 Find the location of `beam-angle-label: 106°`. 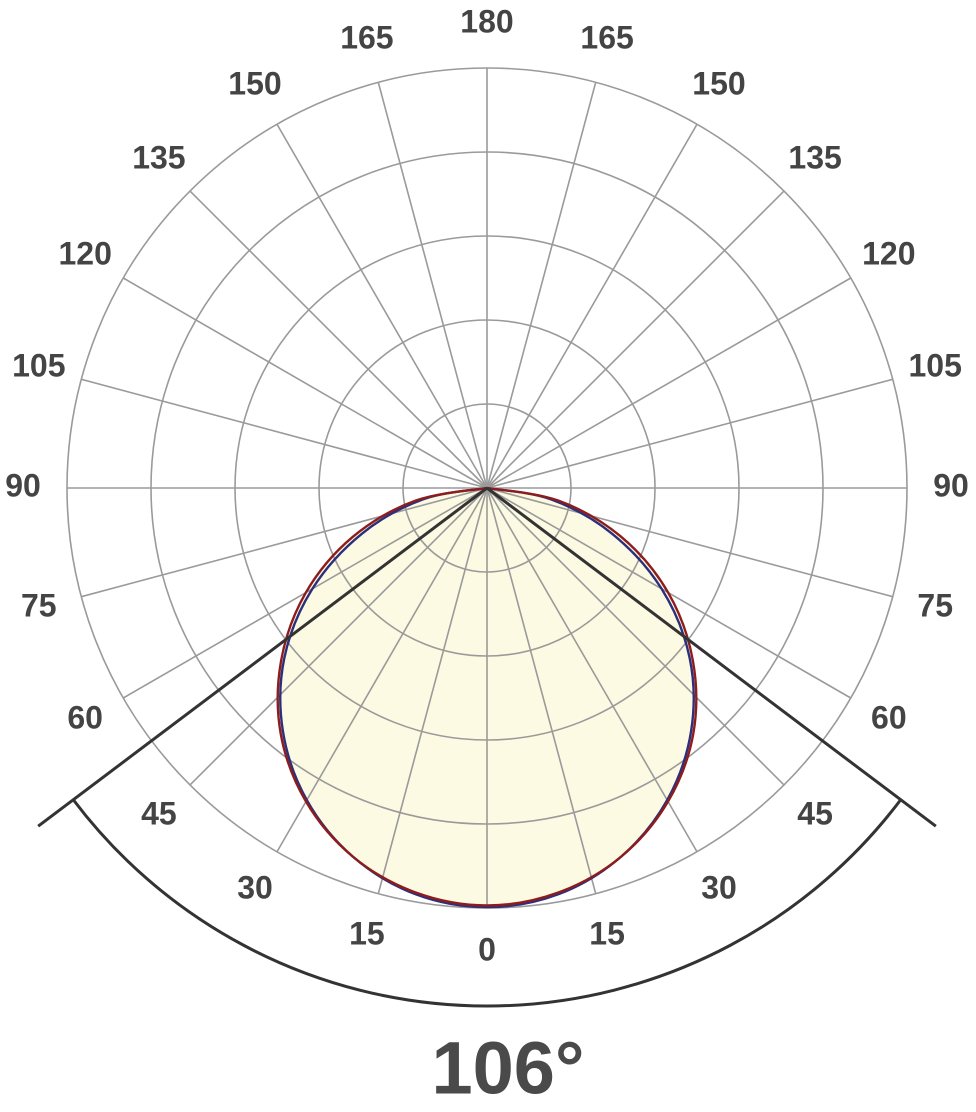

beam-angle-label: 106° is located at coordinates (507, 1068).